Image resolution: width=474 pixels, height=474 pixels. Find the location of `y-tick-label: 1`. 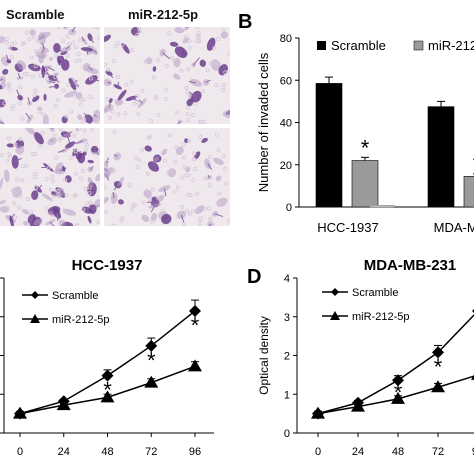

y-tick-label: 1 is located at coordinates (287, 395).